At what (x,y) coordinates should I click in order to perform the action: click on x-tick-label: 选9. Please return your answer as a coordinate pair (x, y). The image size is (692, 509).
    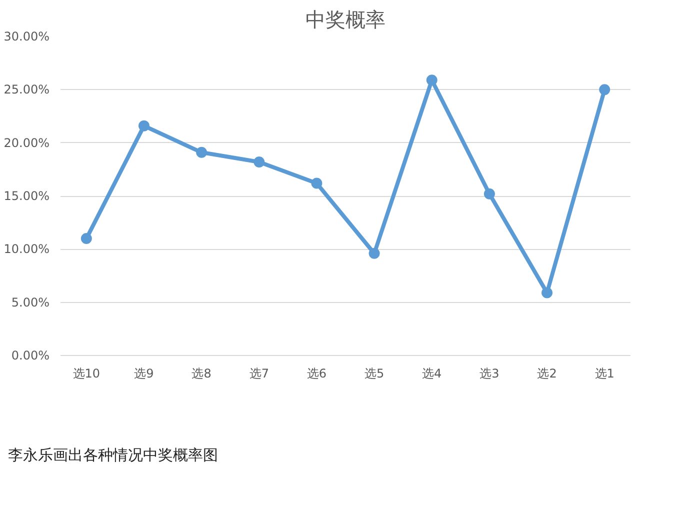
    Looking at the image, I should click on (144, 373).